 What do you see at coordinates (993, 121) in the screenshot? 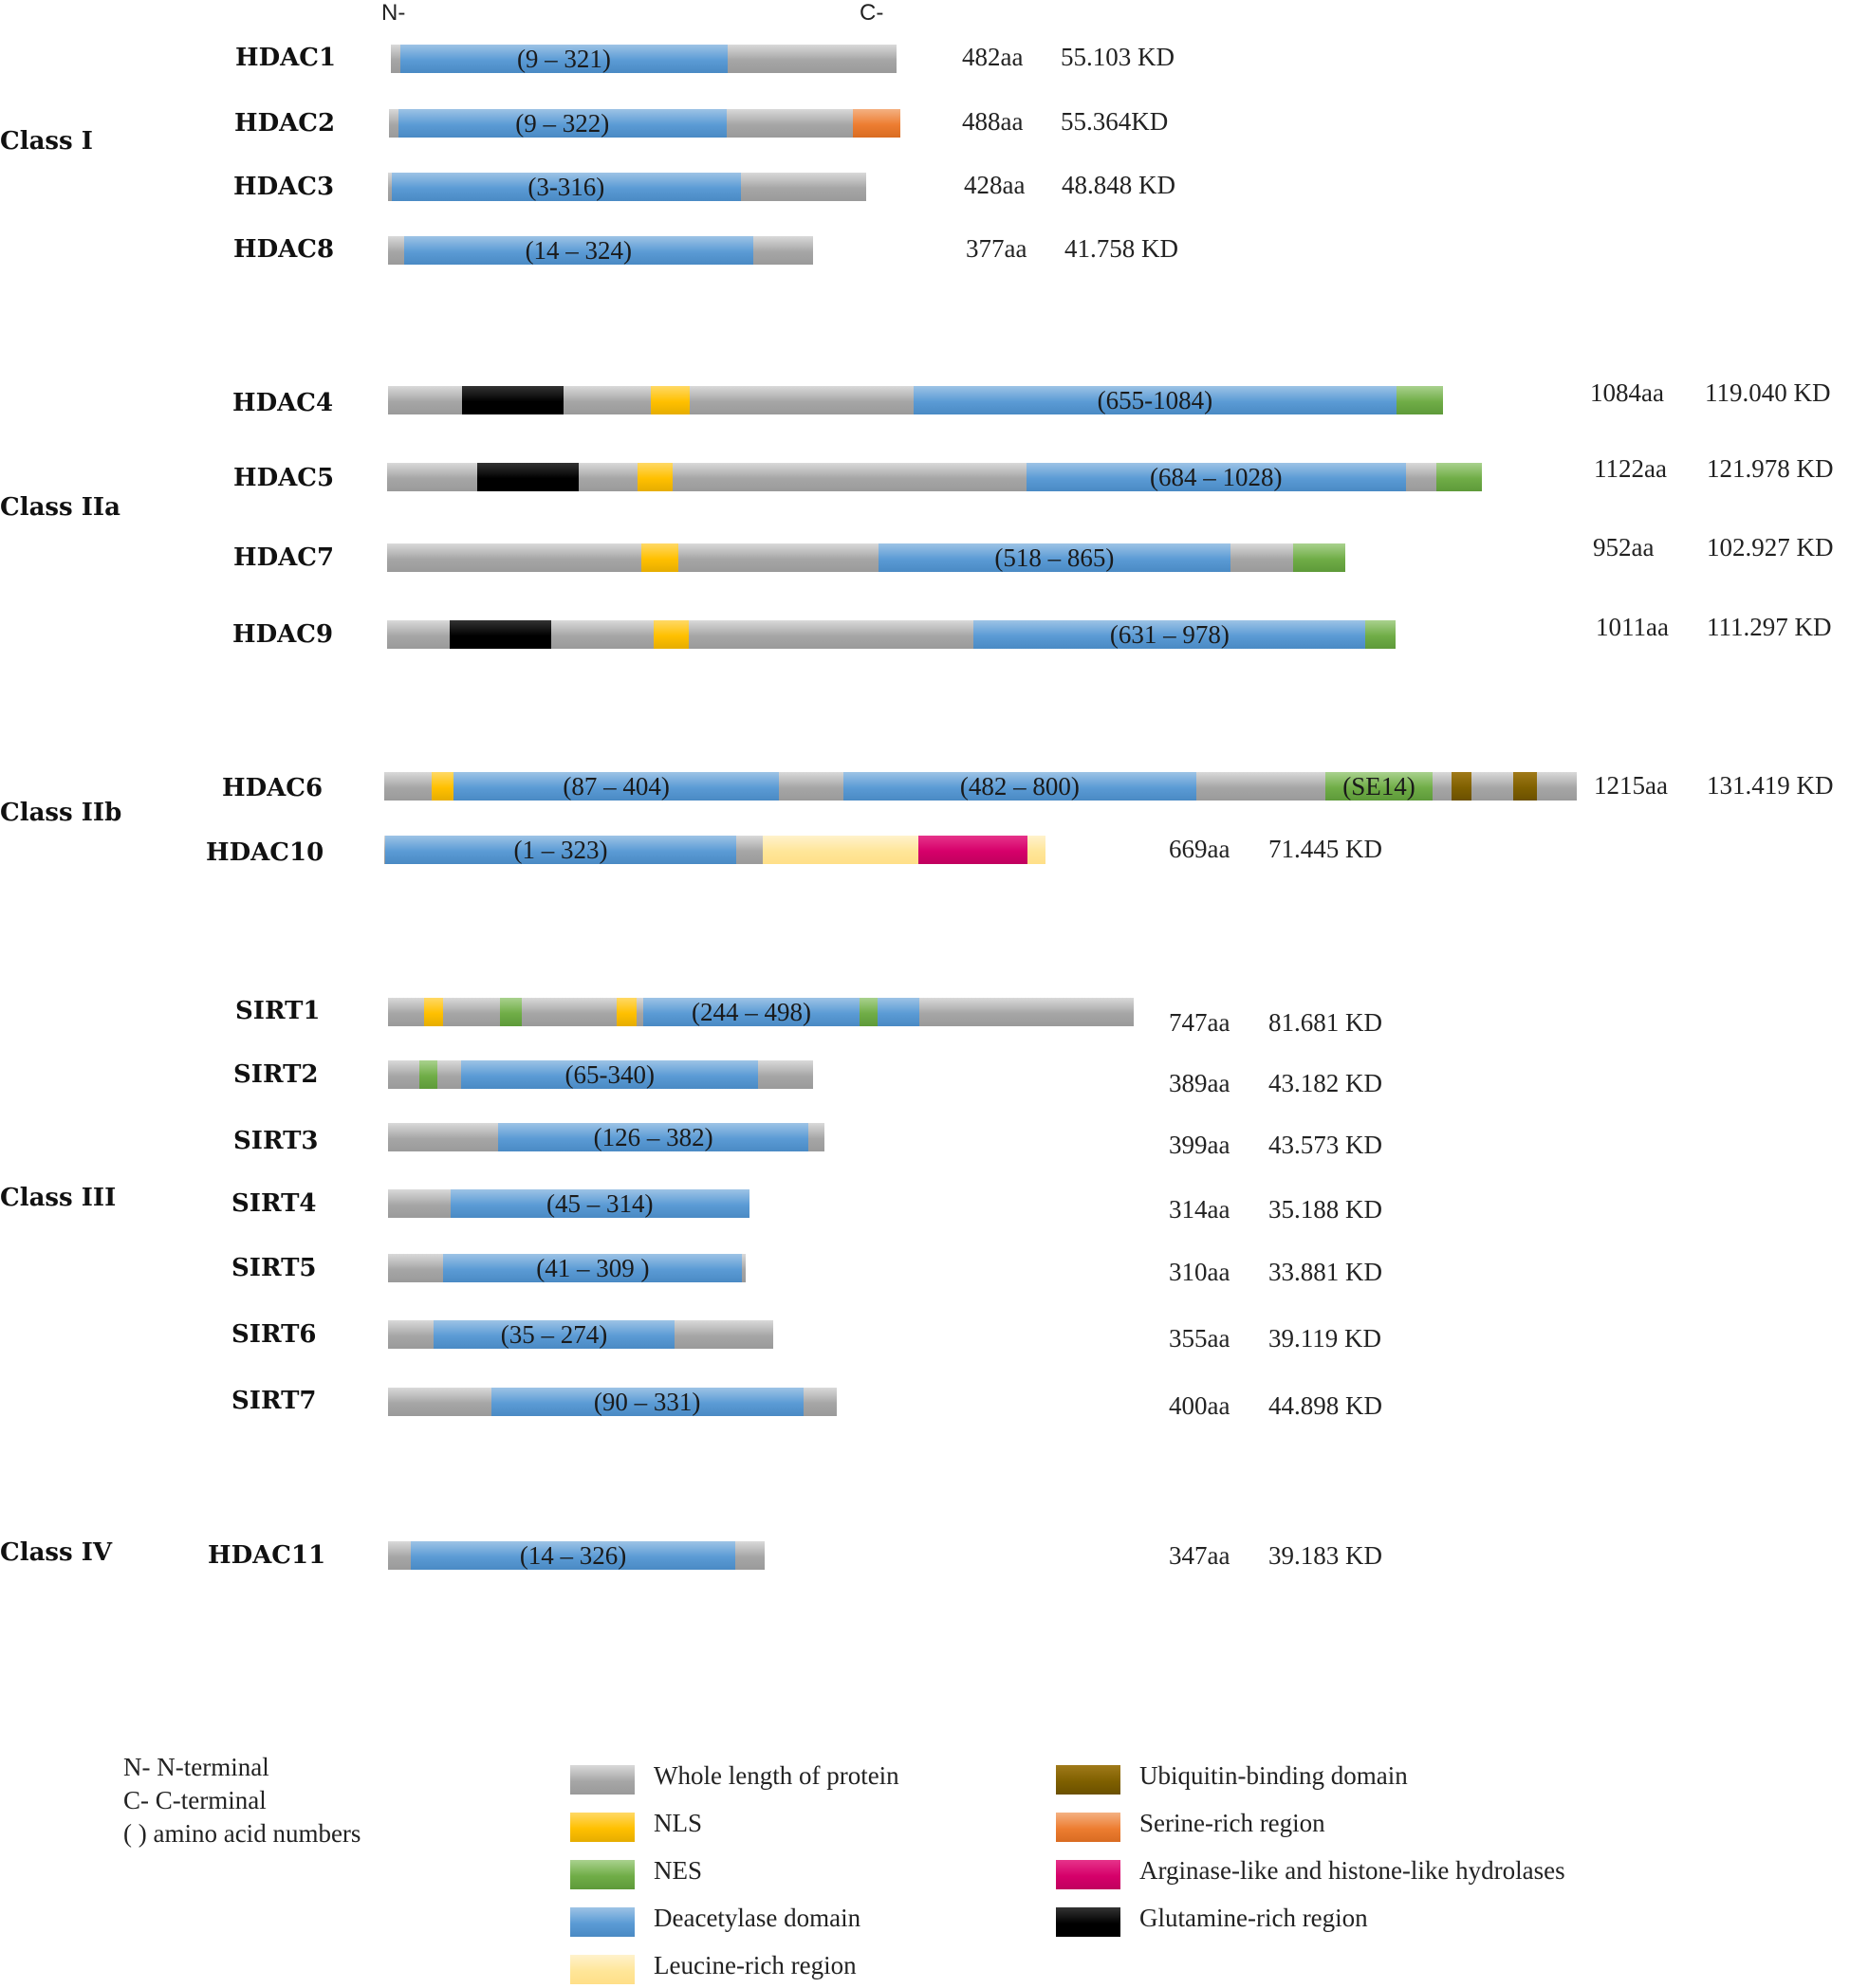
I see `amino-acid-count: 488aa` at bounding box center [993, 121].